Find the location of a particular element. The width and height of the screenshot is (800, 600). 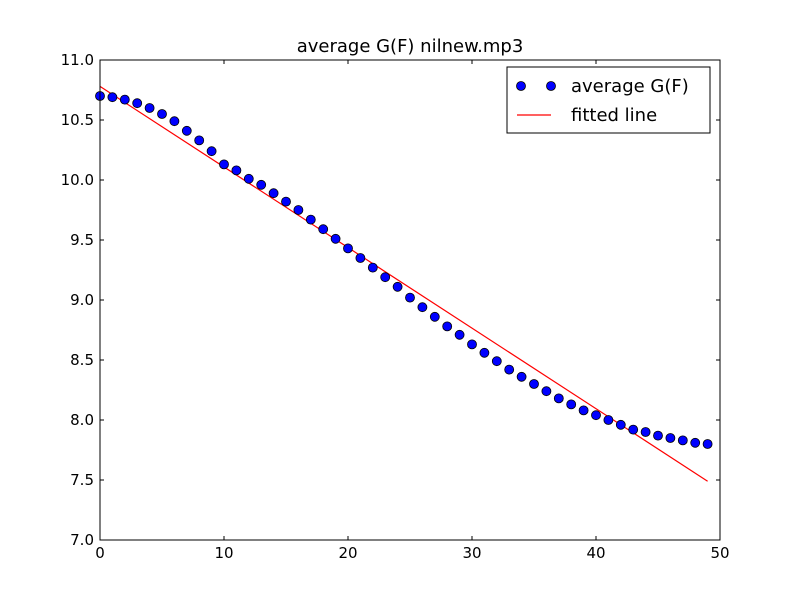

y-tick-label: 11.0 is located at coordinates (77, 60).